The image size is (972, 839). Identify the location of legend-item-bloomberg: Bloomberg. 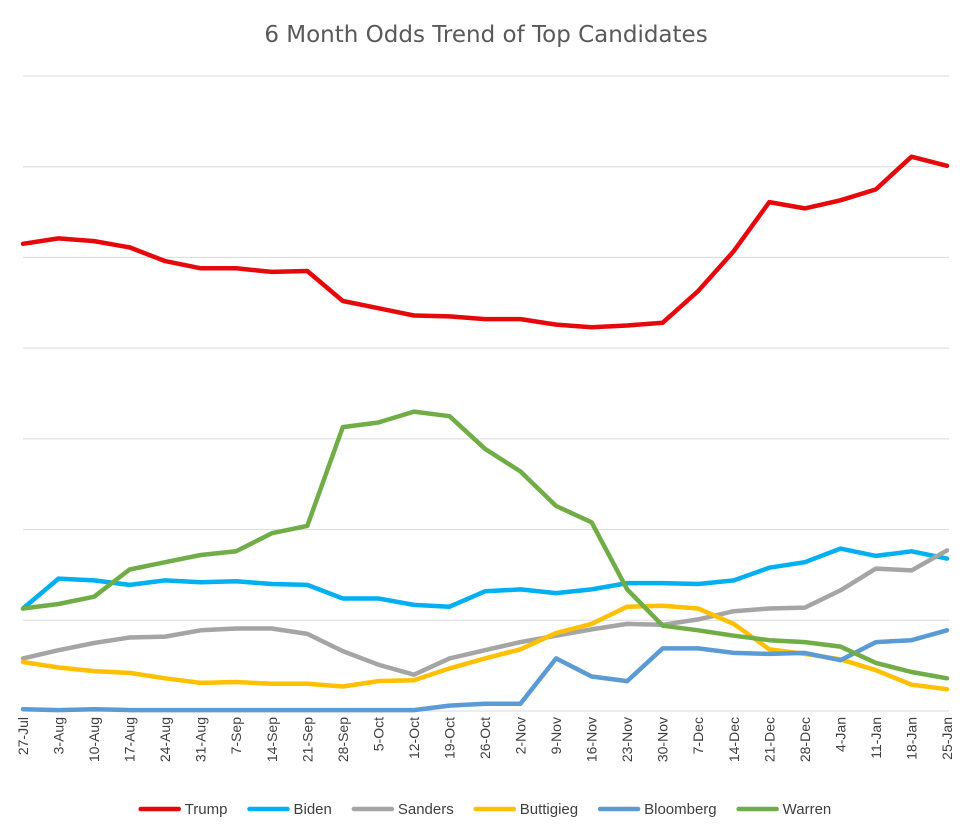
(657, 809).